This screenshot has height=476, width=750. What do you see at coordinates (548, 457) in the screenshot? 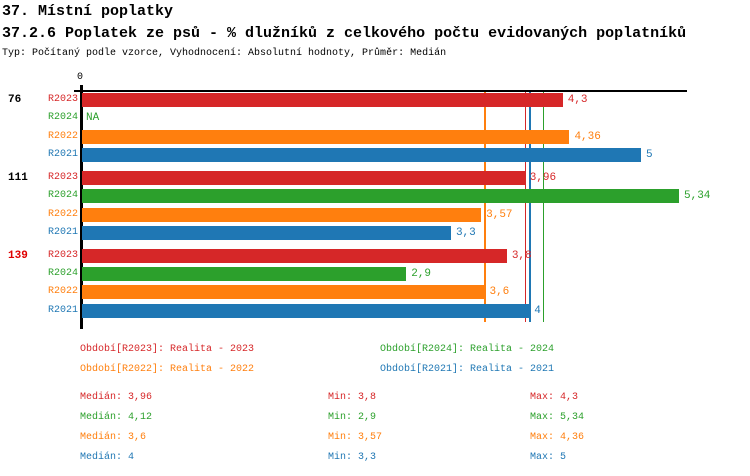
I see `stat-max-r2021: Max: 5` at bounding box center [548, 457].